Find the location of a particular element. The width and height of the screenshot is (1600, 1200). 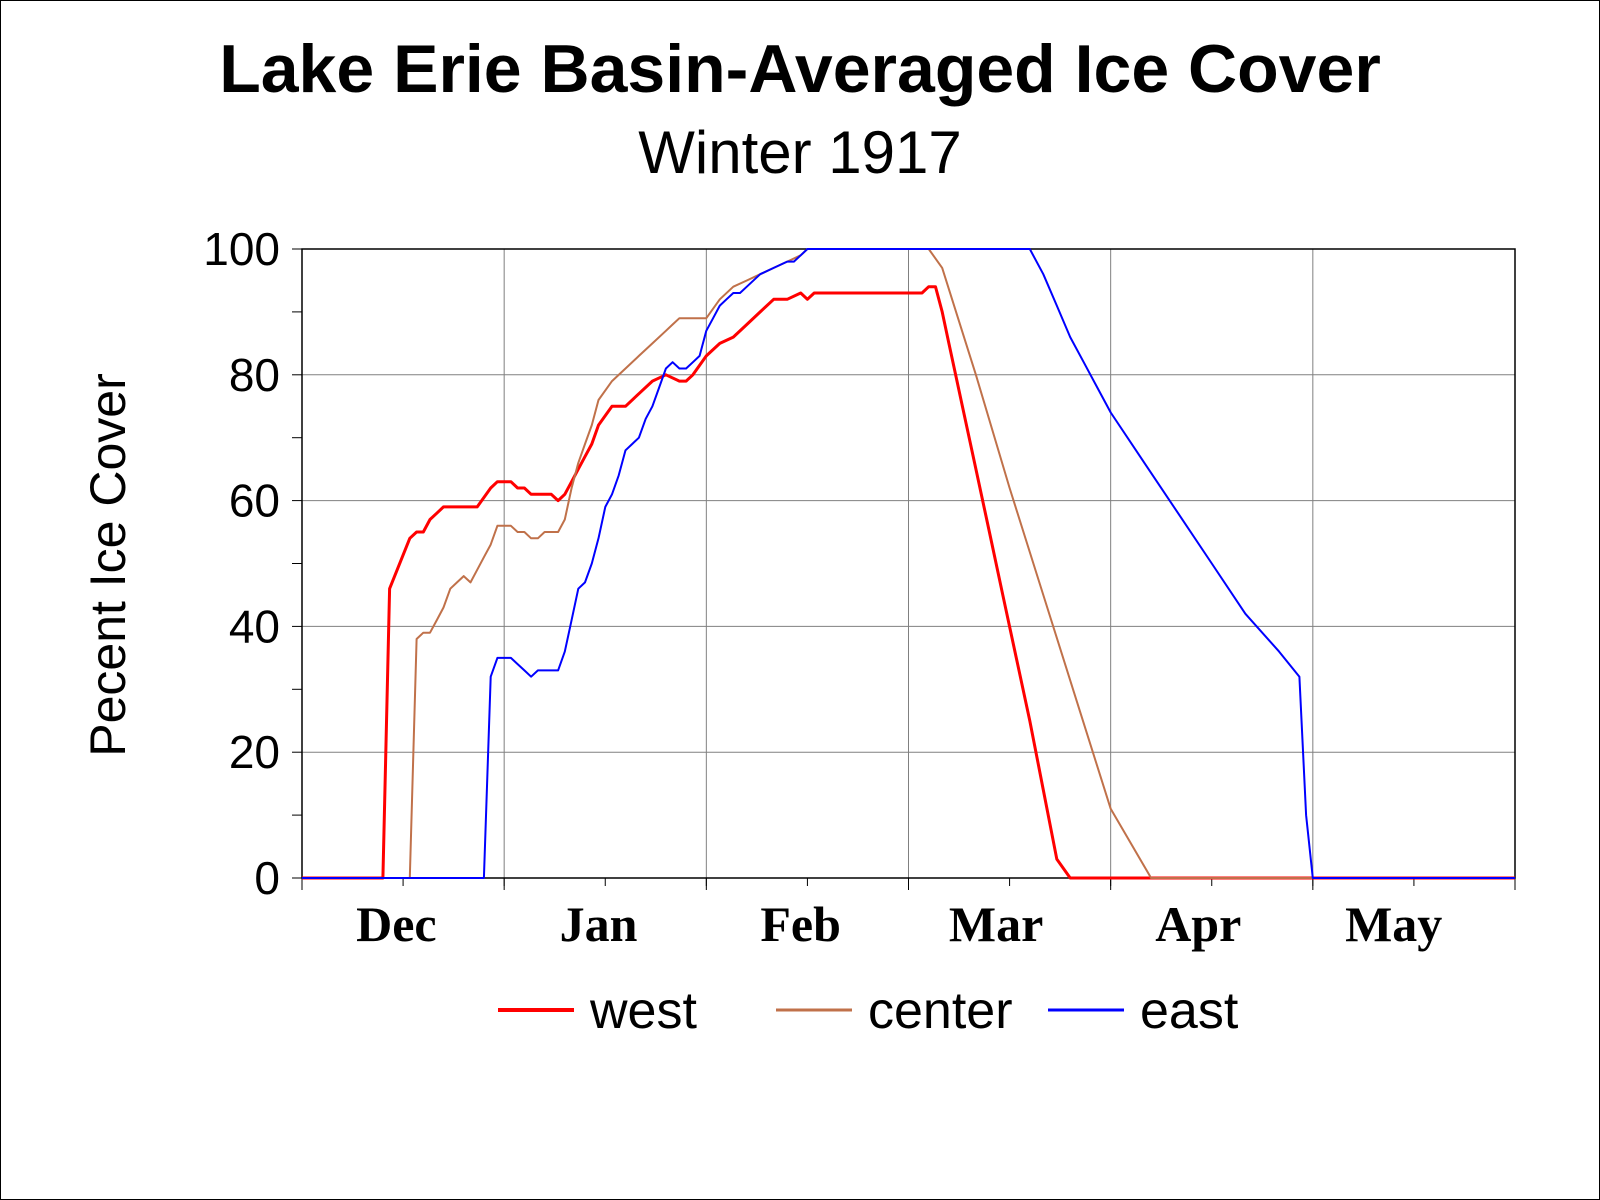

legend-label-center: center is located at coordinates (940, 1011).